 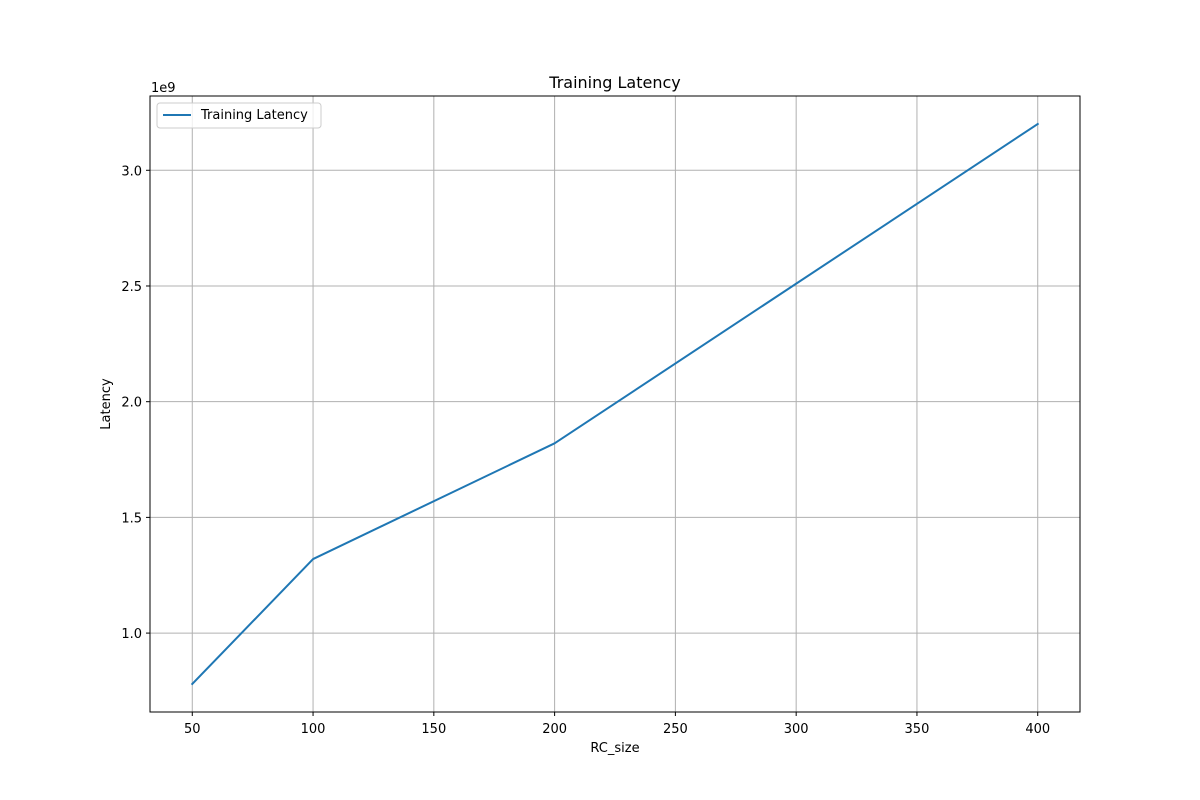 I want to click on x-tick-label: 300, so click(x=796, y=729).